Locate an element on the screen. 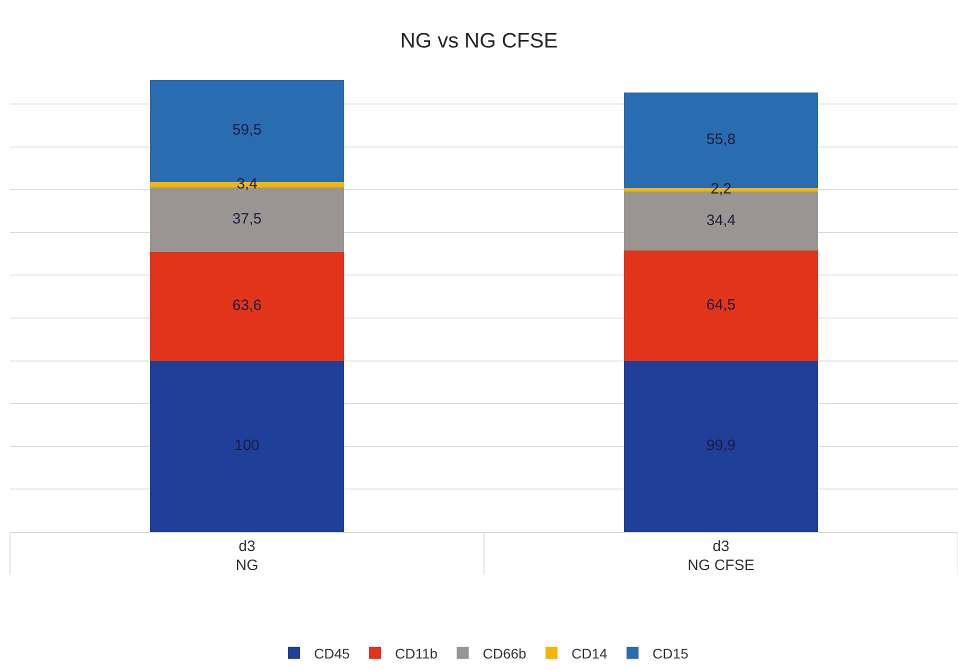 This screenshot has height=670, width=958. legend-label: CD15 is located at coordinates (670, 653).